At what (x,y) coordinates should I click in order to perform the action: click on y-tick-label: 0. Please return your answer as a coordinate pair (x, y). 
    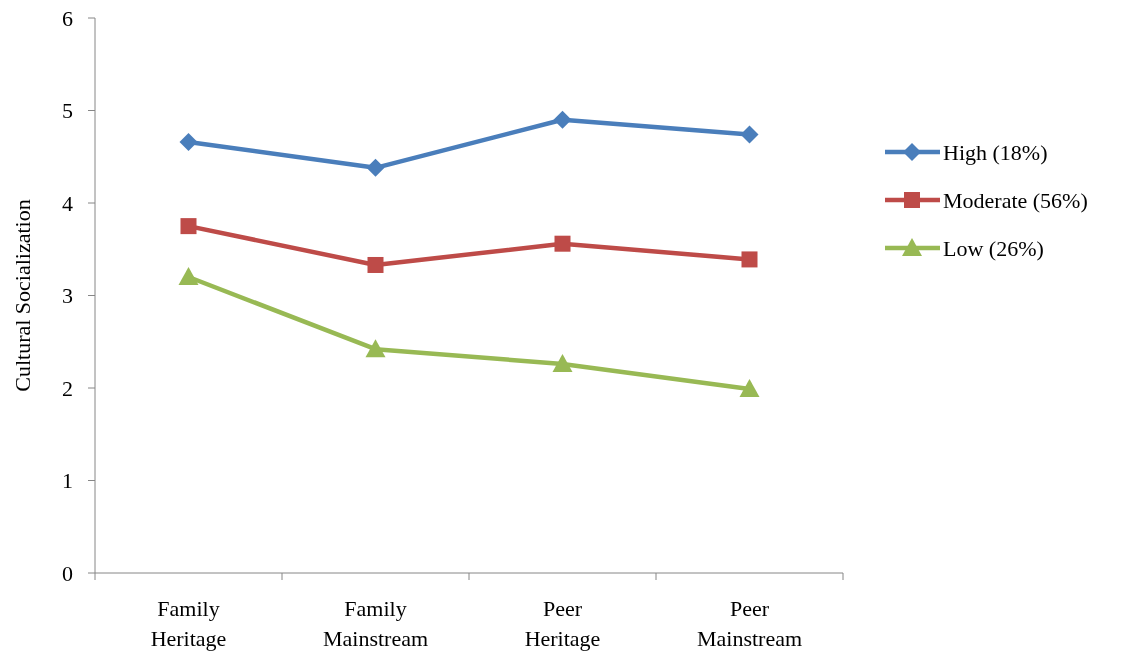
    Looking at the image, I should click on (67, 573).